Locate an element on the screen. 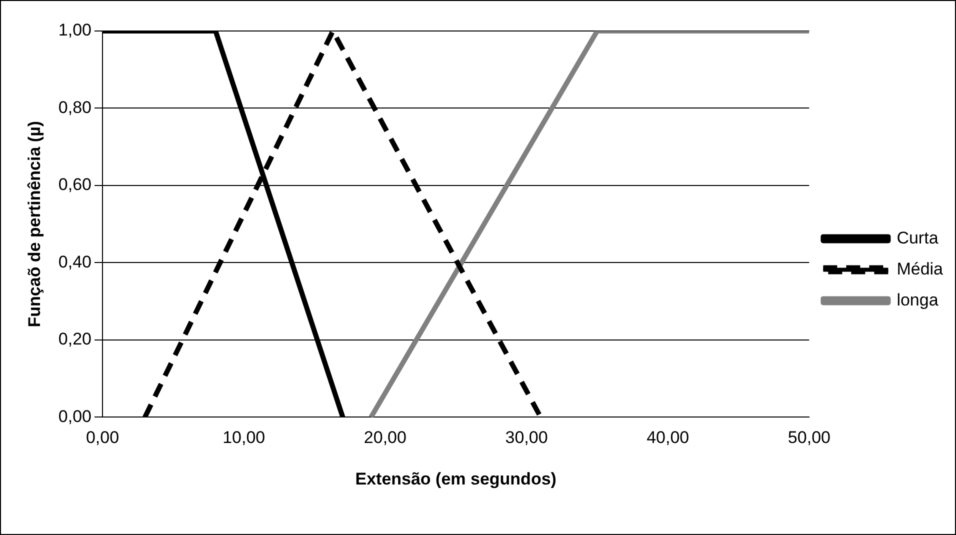  y-axis-title: Funçaõ de pertinência (µ) is located at coordinates (34, 224).